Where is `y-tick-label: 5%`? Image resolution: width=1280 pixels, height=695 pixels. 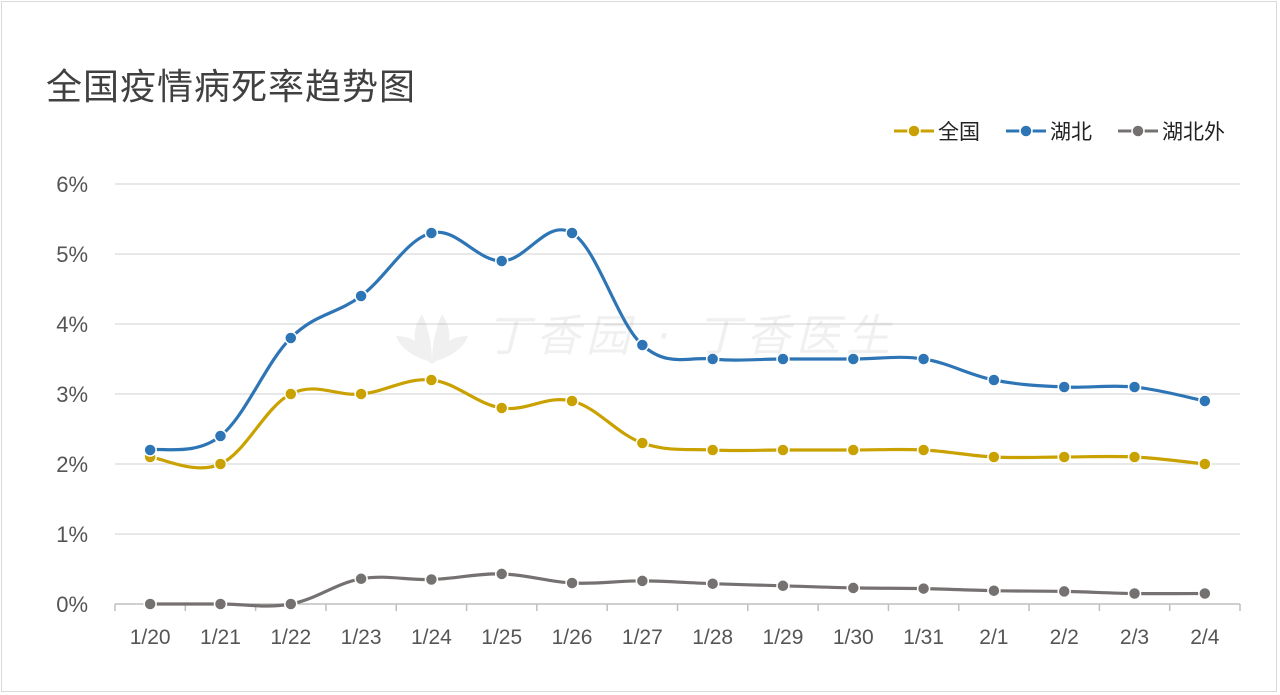 y-tick-label: 5% is located at coordinates (72, 254).